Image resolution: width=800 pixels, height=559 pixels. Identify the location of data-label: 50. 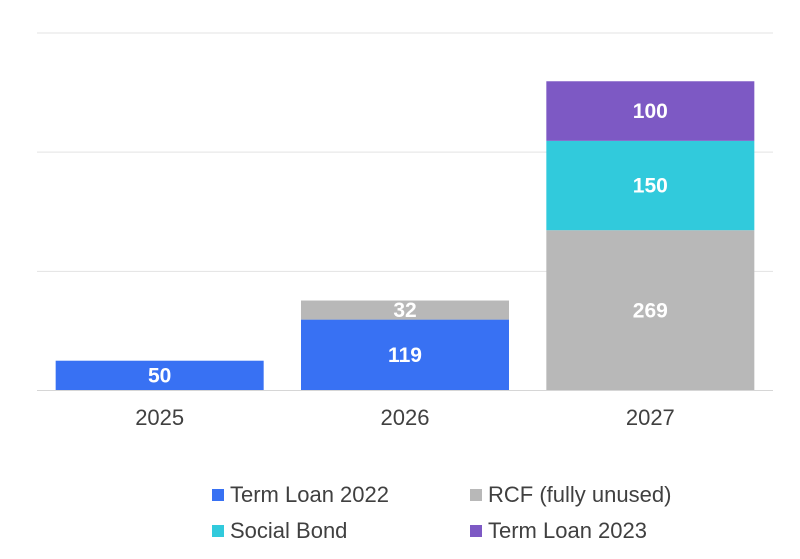
(159, 376).